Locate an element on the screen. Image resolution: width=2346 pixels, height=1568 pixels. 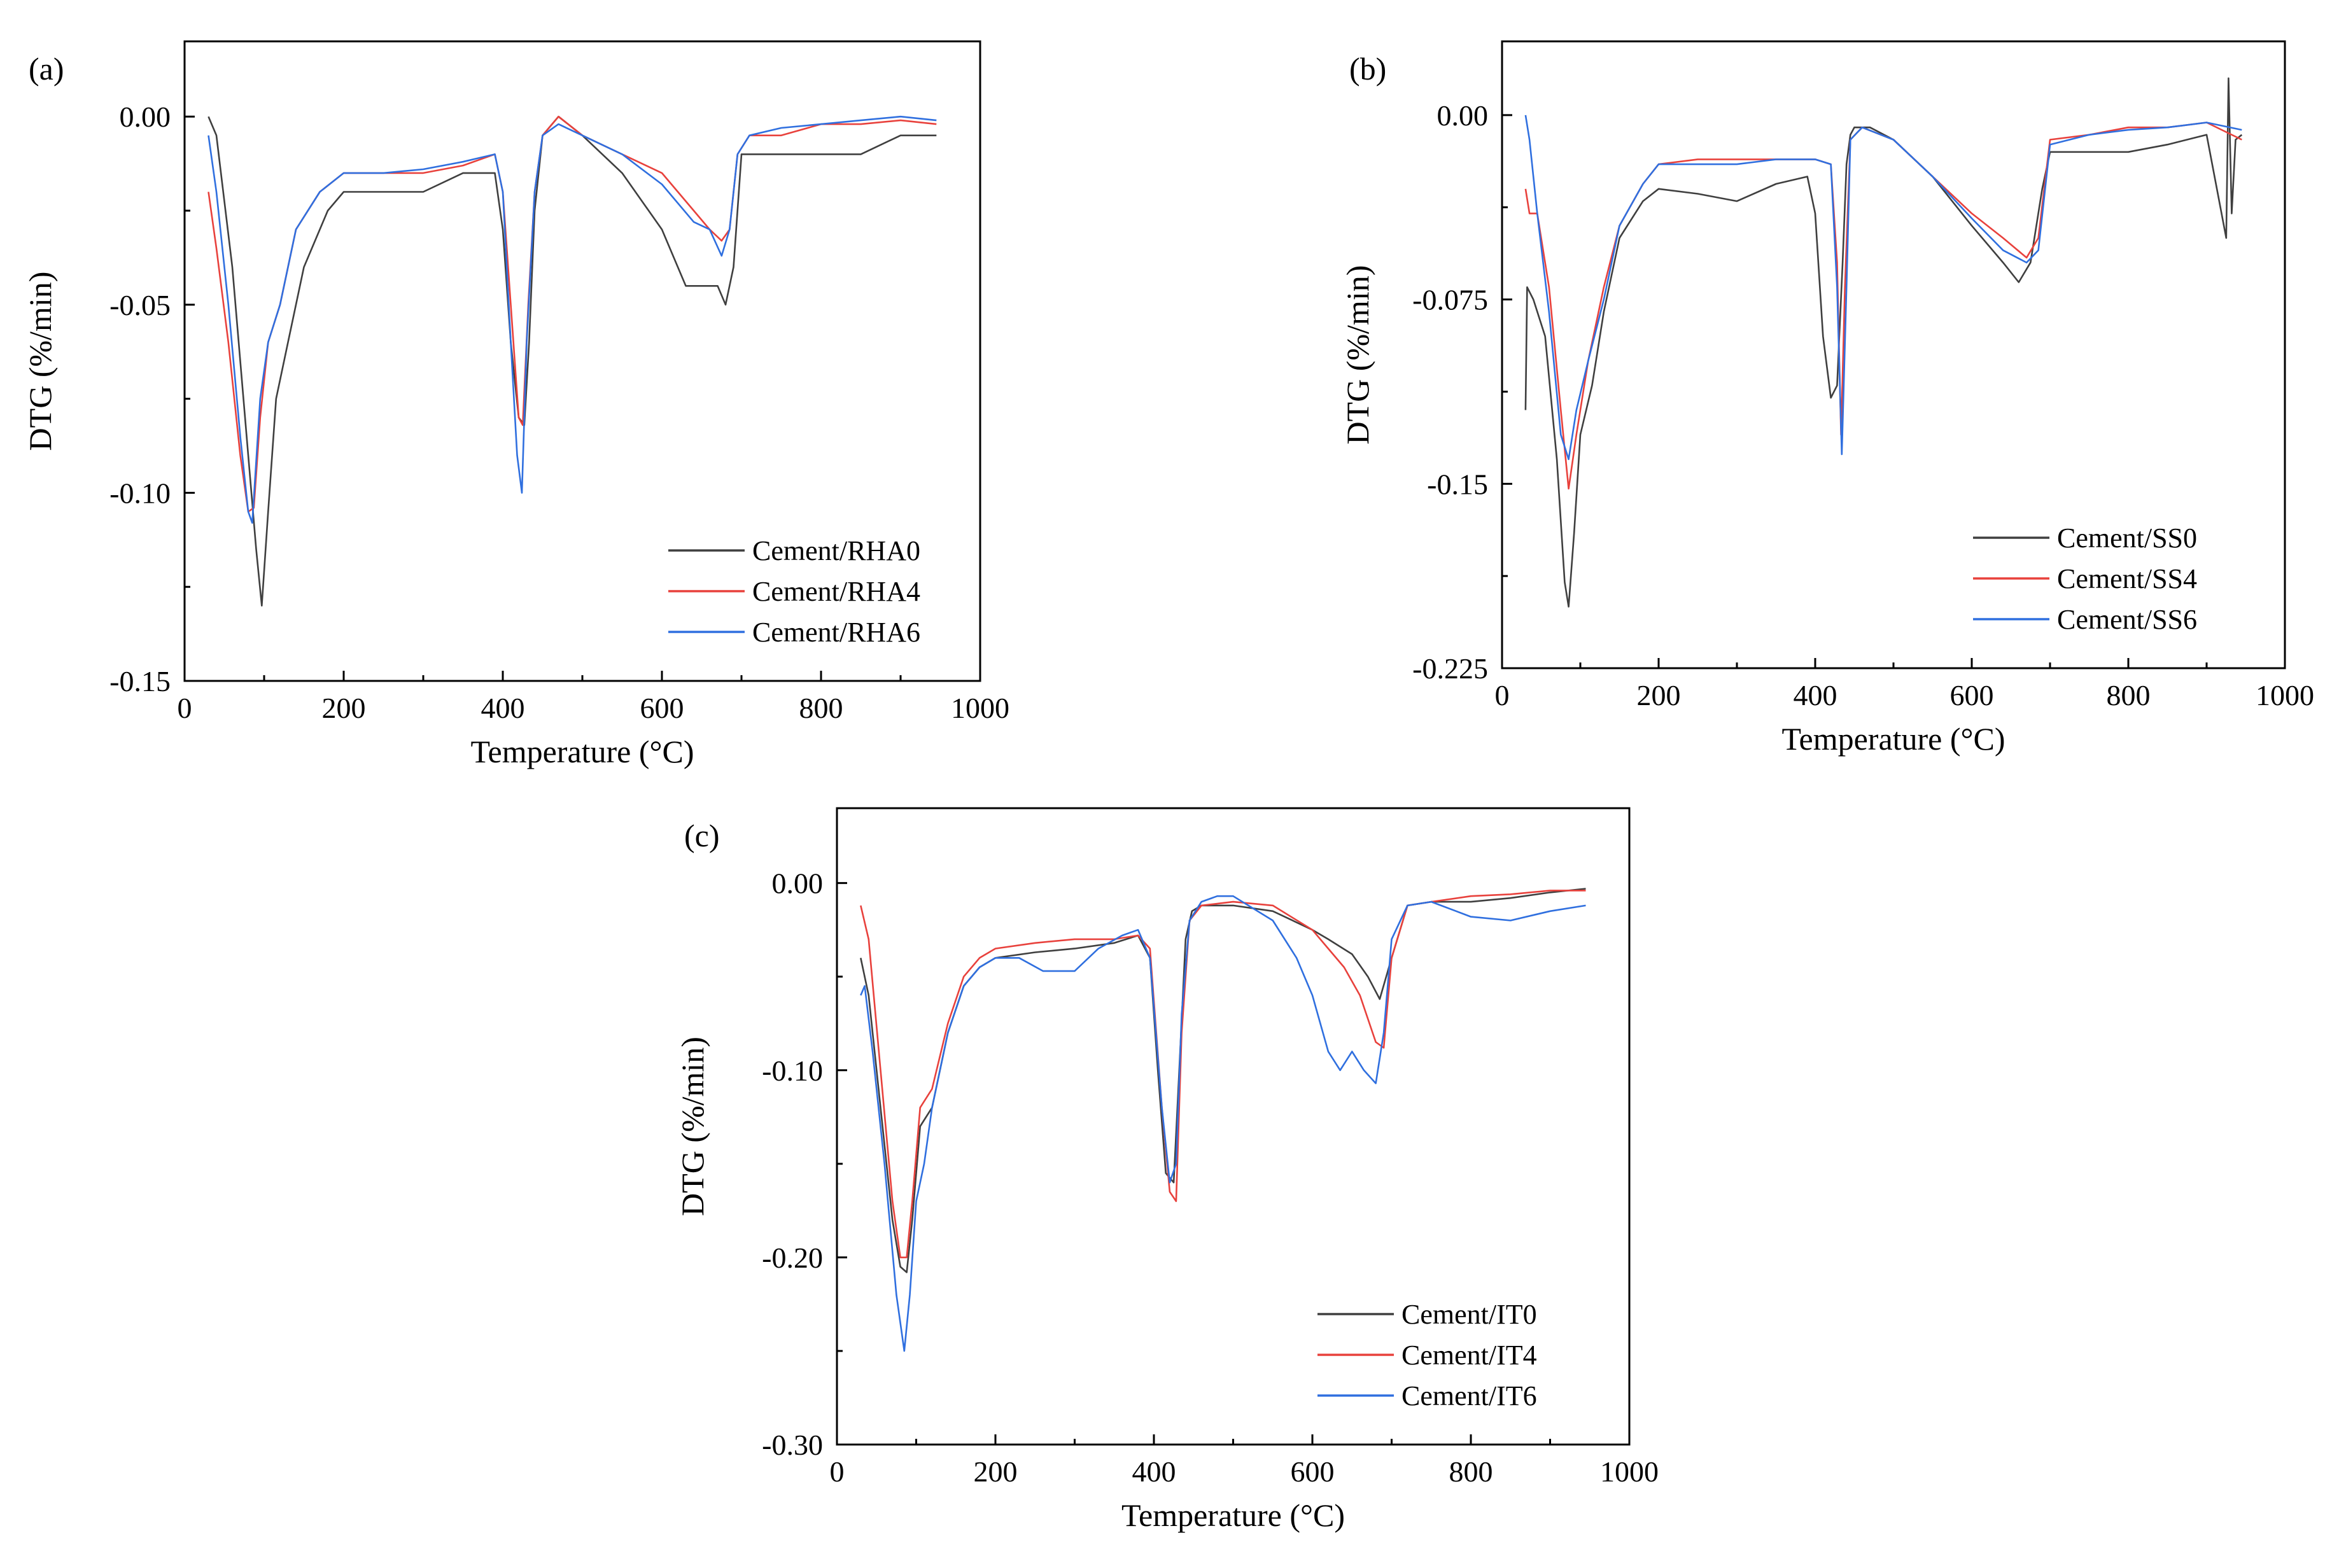
x-tick-label-b-3: 600 is located at coordinates (1972, 695).